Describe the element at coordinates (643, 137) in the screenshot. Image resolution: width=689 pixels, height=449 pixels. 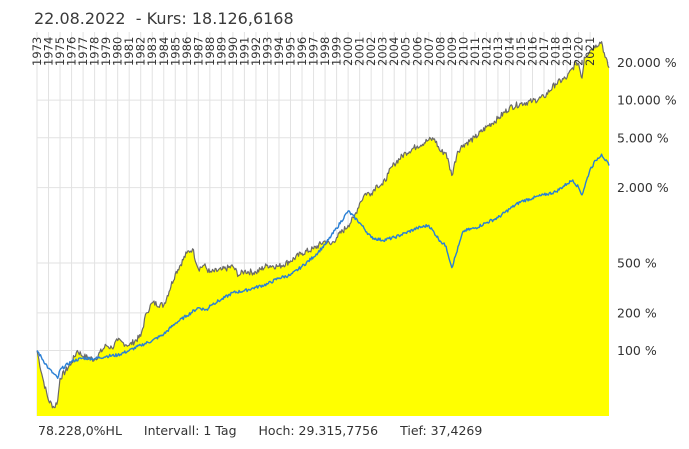
I see `y-tick-label: 5.000 %` at that location.